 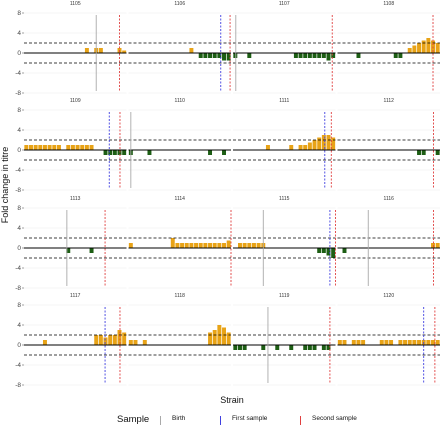 I want to click on panel-title-1105: 1105, so click(x=75, y=4).